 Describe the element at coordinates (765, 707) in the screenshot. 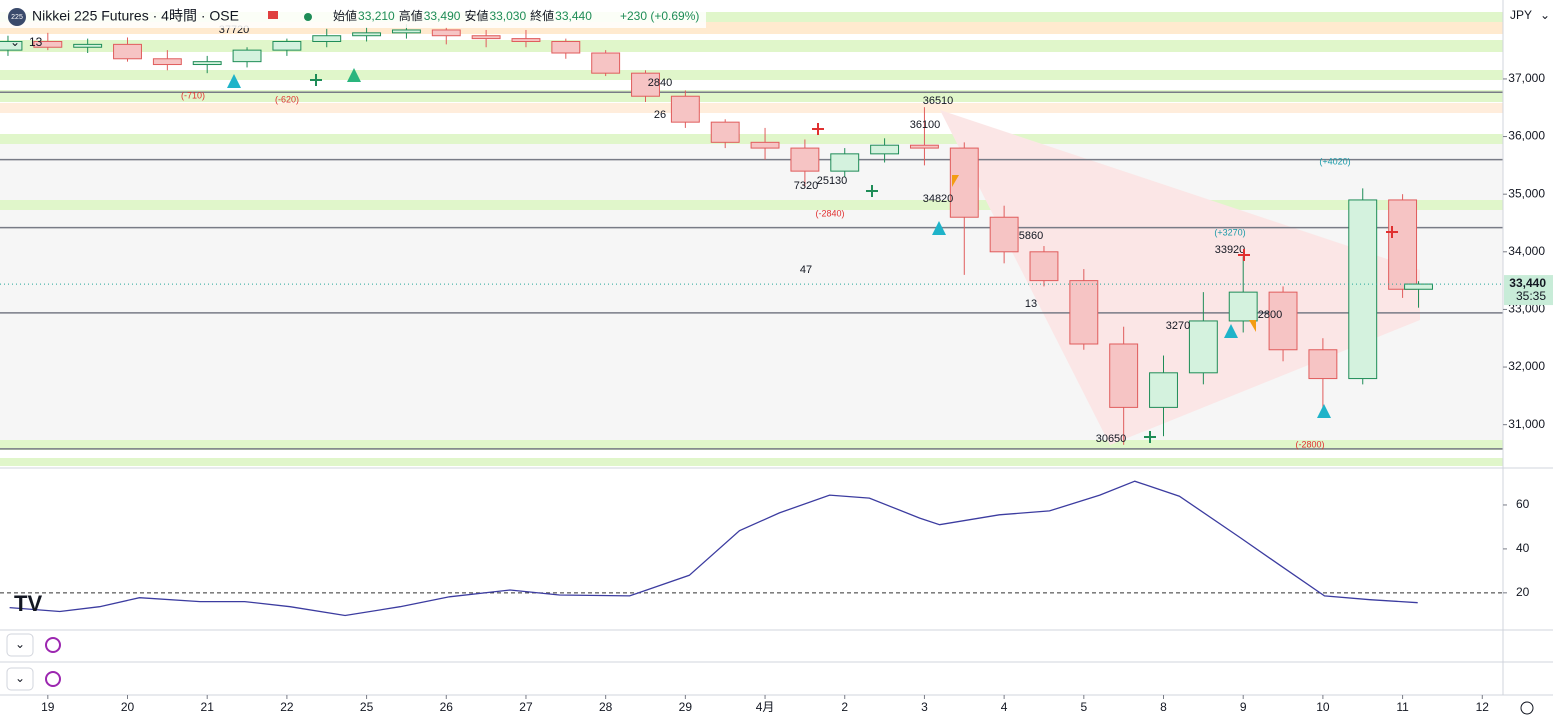

I see `x-tick-label: 4月` at that location.